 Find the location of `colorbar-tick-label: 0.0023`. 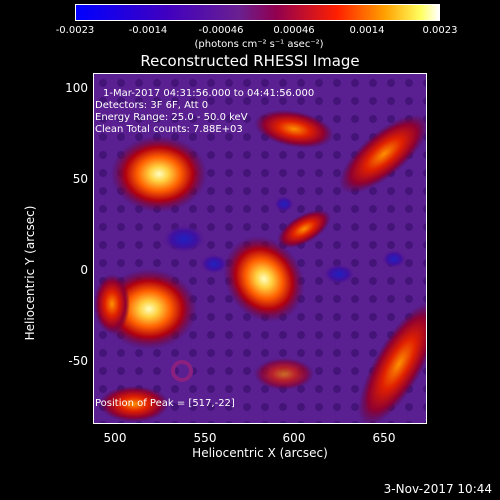

colorbar-tick-label: 0.0023 is located at coordinates (440, 30).